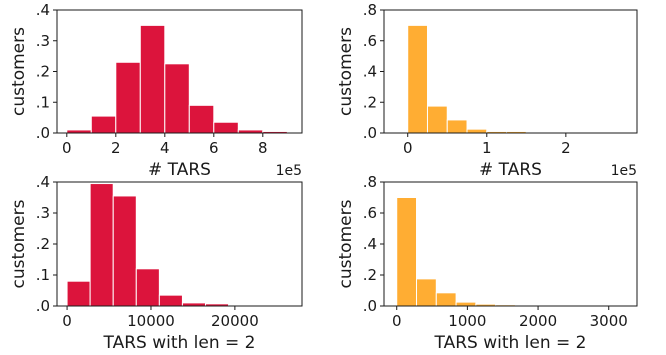 This screenshot has width=666, height=355. I want to click on chart-3-y-tick-label: .2, so click(43, 244).